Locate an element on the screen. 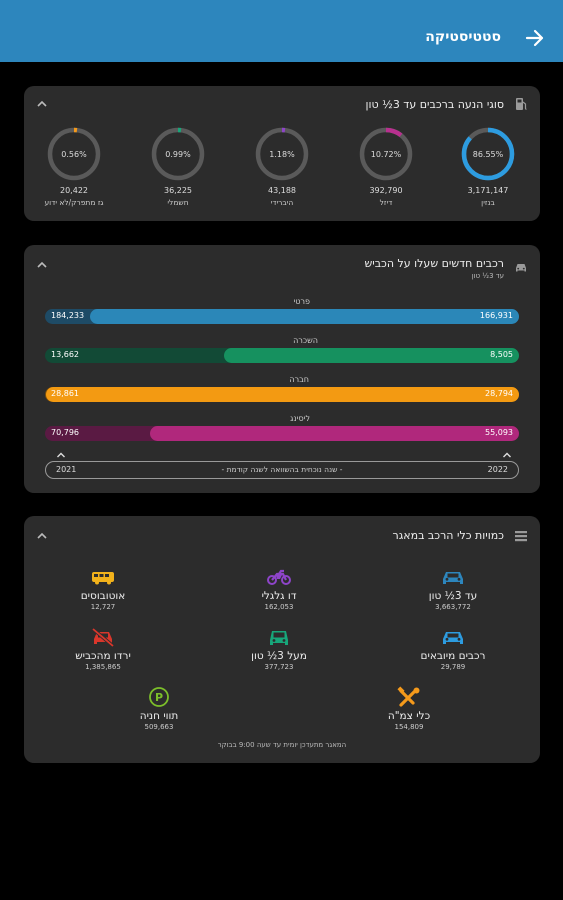 This screenshot has width=563, height=900. ring-percentage: 86.55% is located at coordinates (488, 154).